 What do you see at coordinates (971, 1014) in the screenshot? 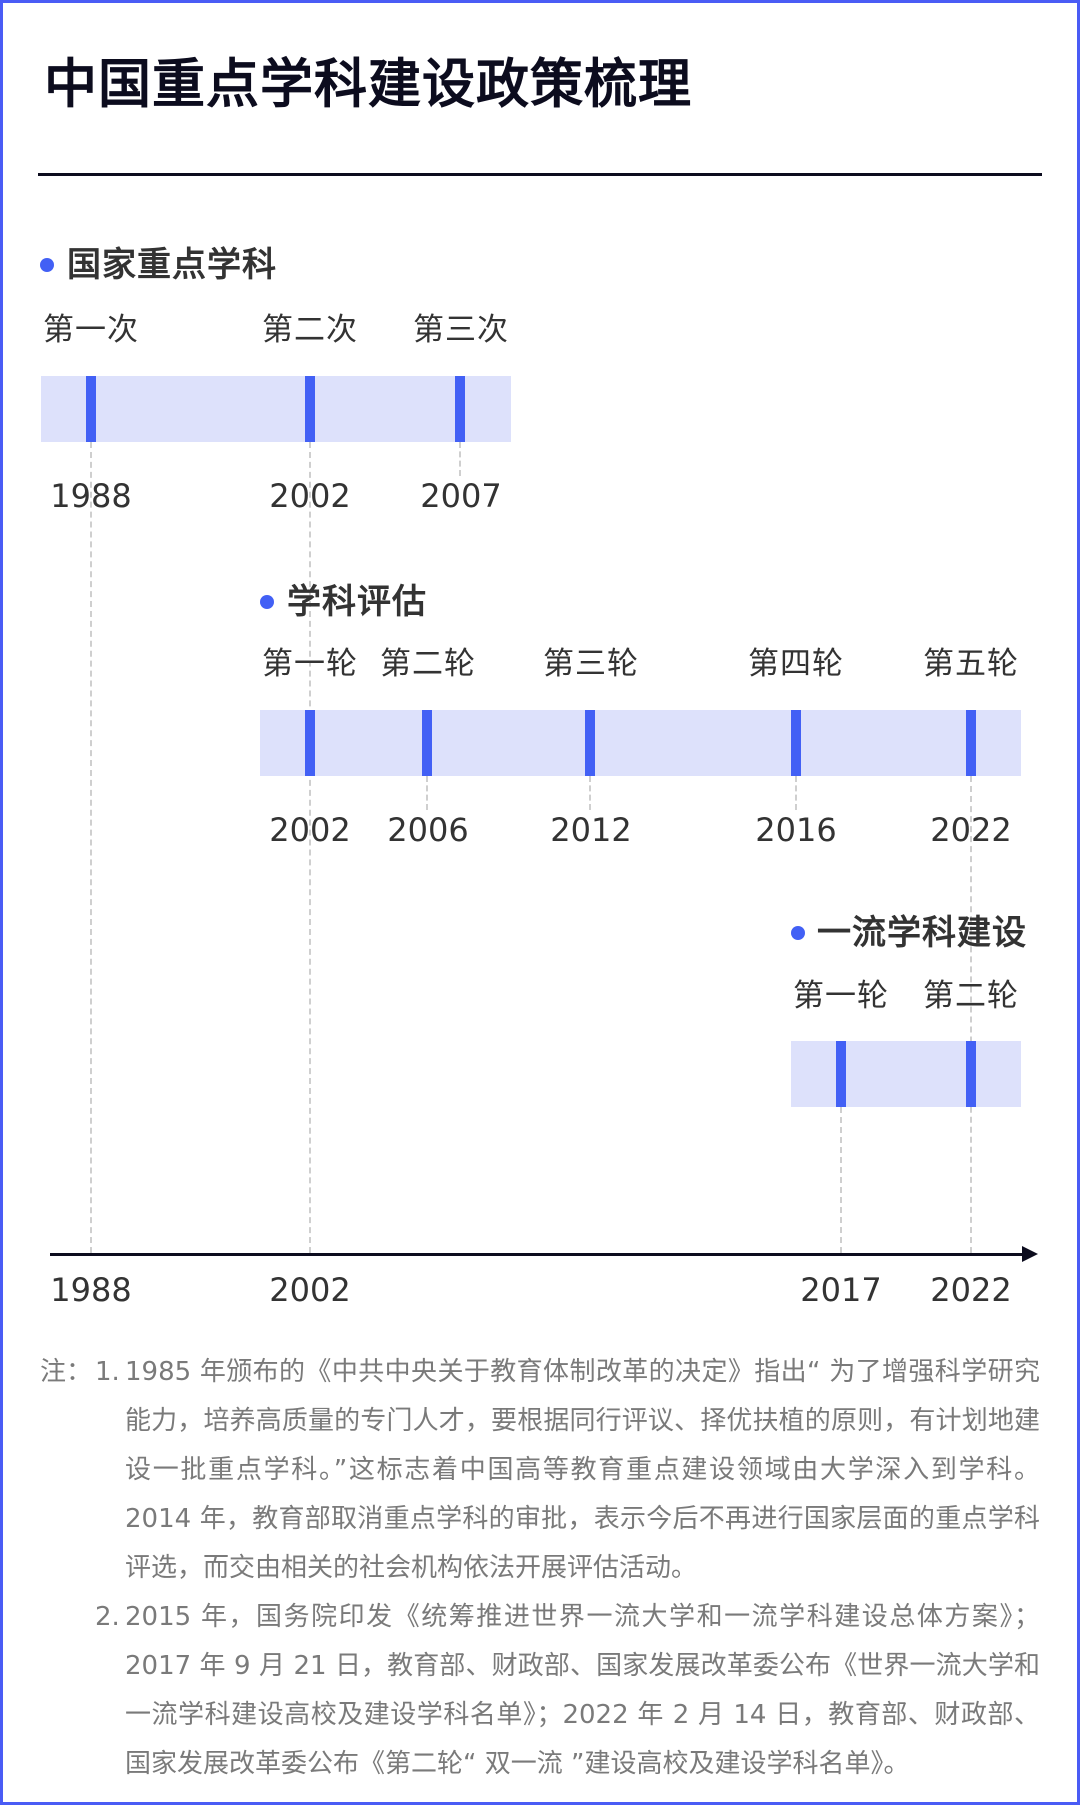
I see `guide-line-2022` at bounding box center [971, 1014].